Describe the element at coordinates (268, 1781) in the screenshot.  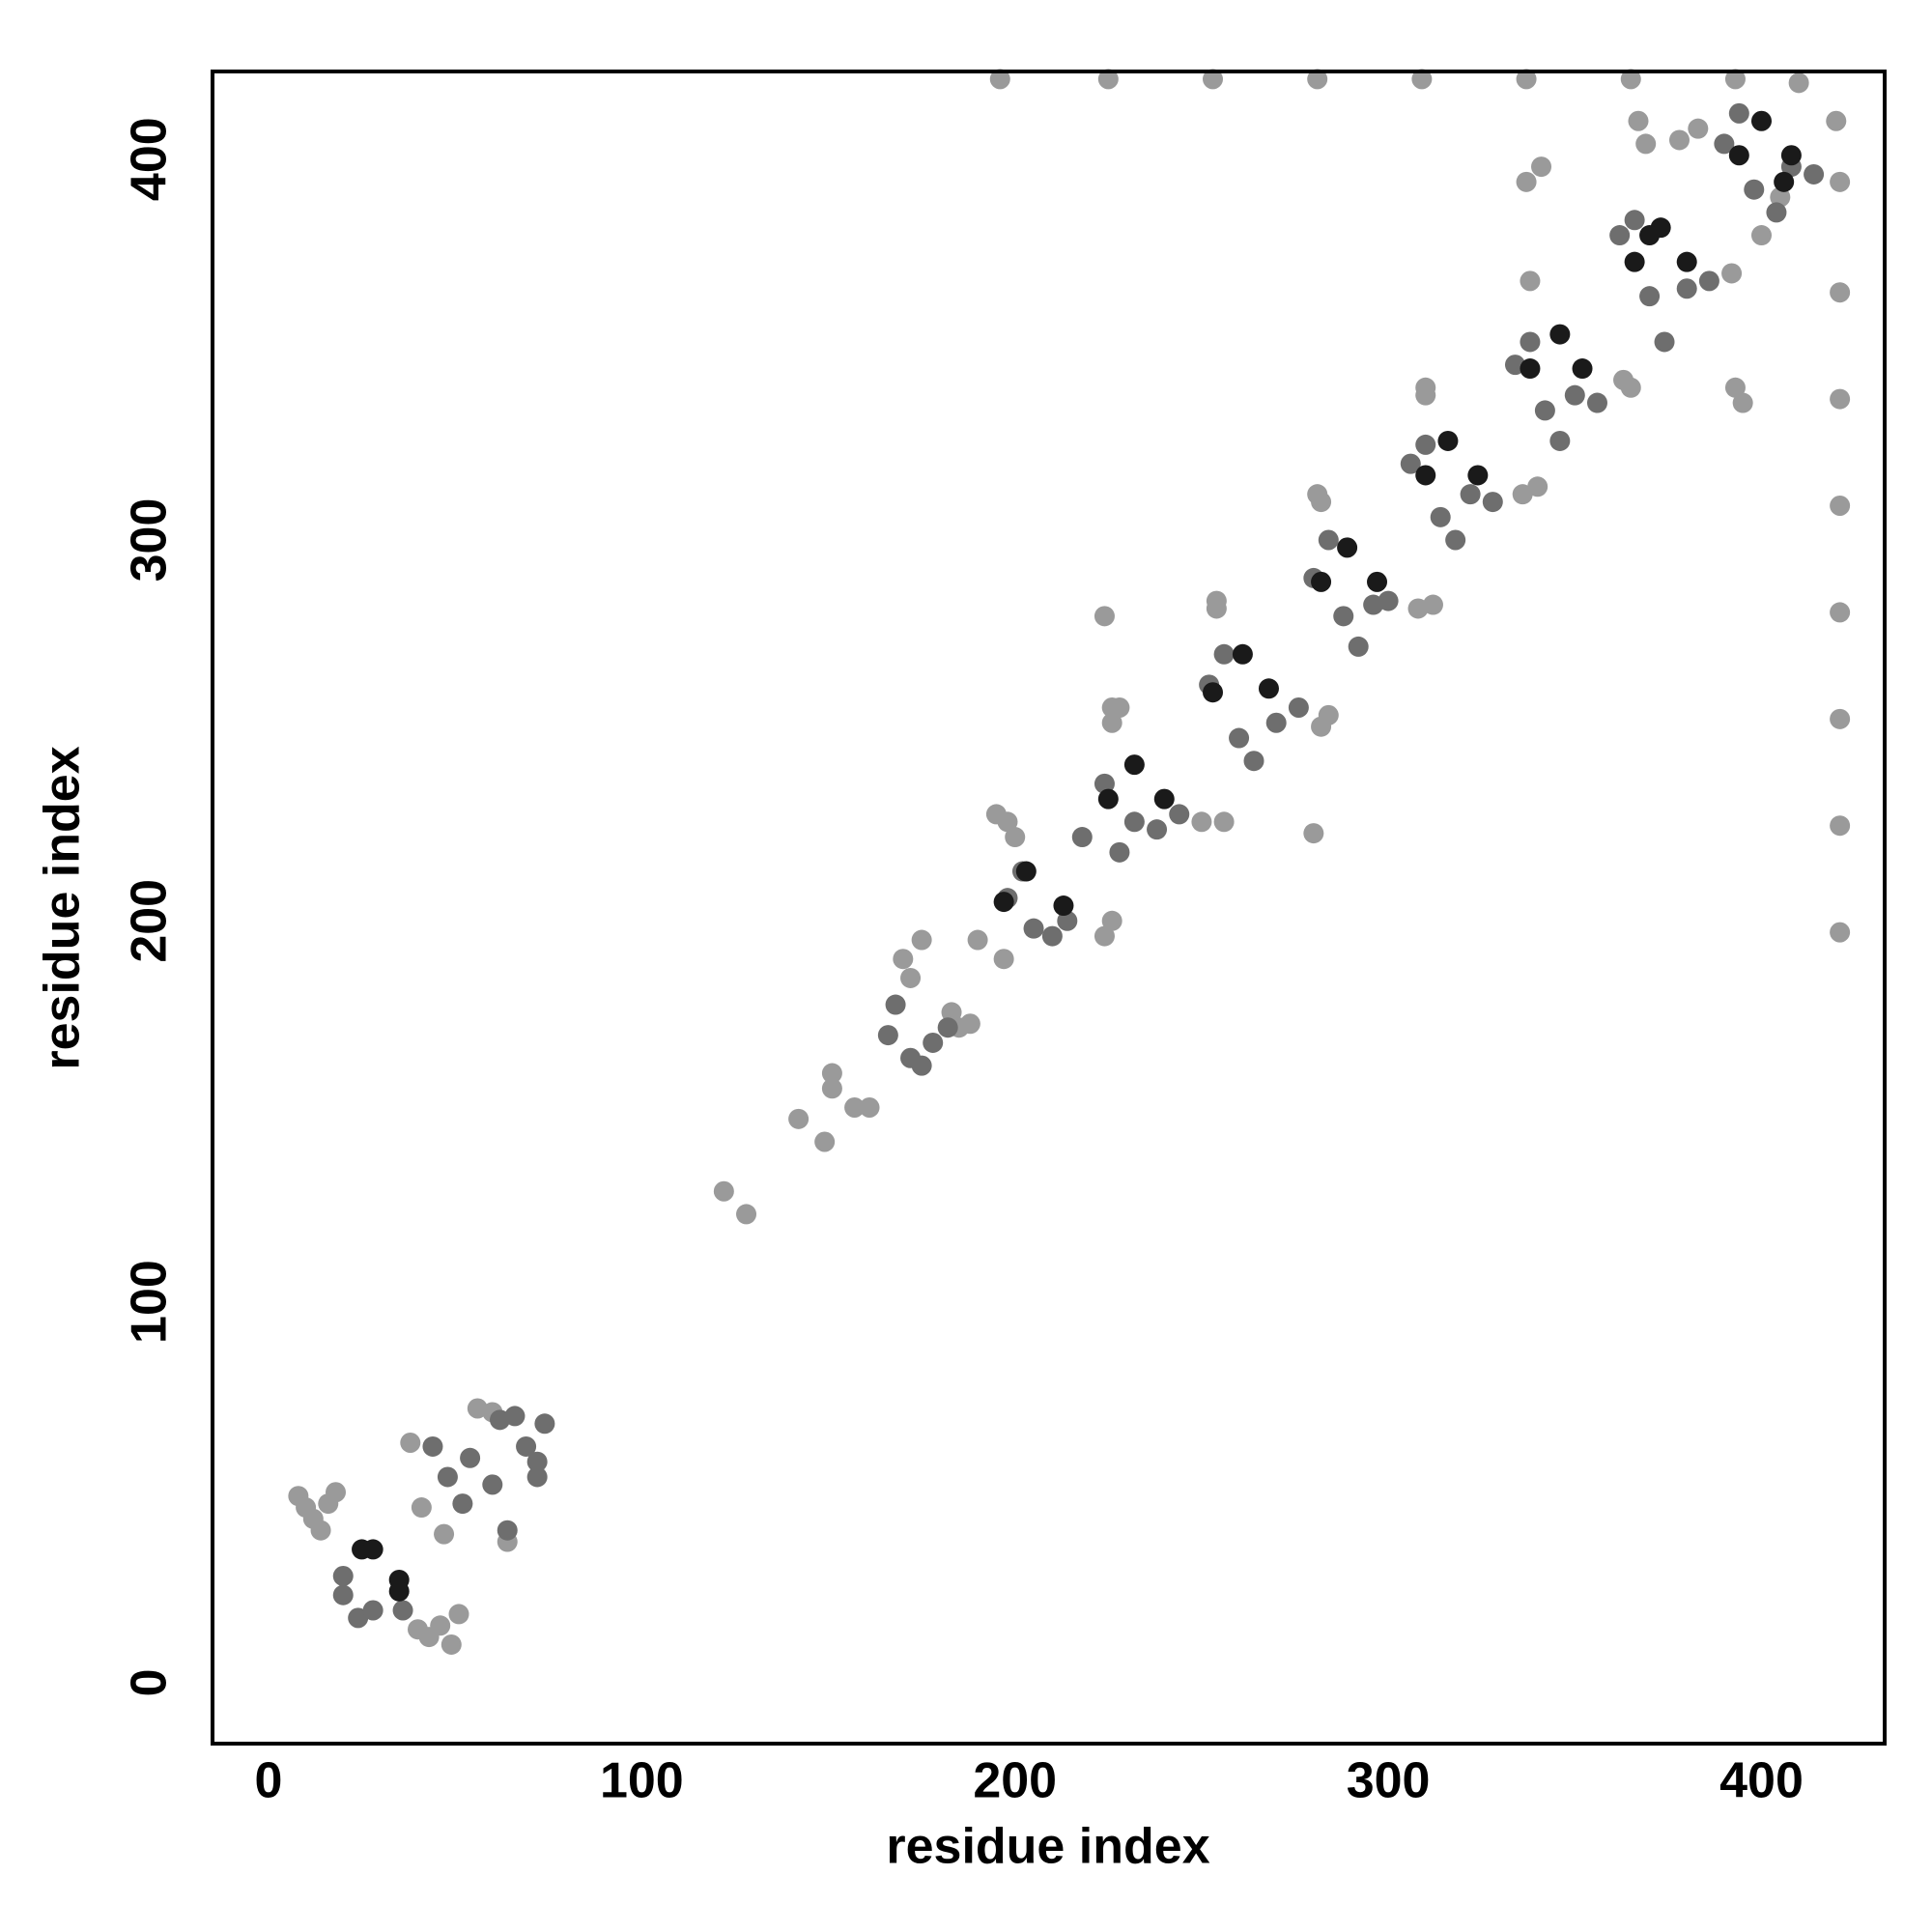
I see `x-tick-label: 0` at that location.